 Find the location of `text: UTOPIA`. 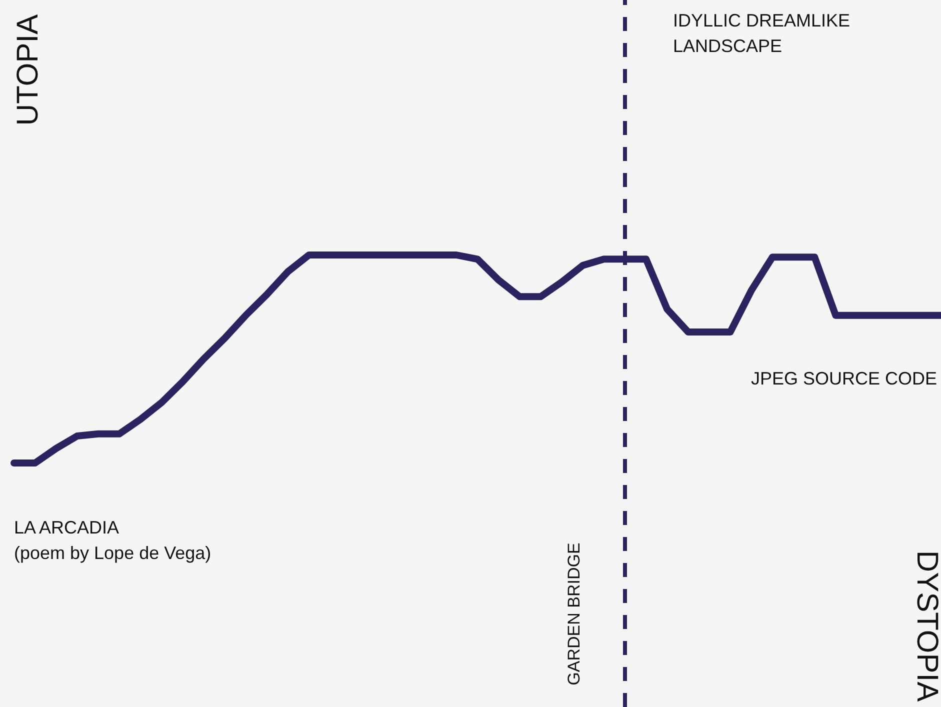

text: UTOPIA is located at coordinates (28, 70).